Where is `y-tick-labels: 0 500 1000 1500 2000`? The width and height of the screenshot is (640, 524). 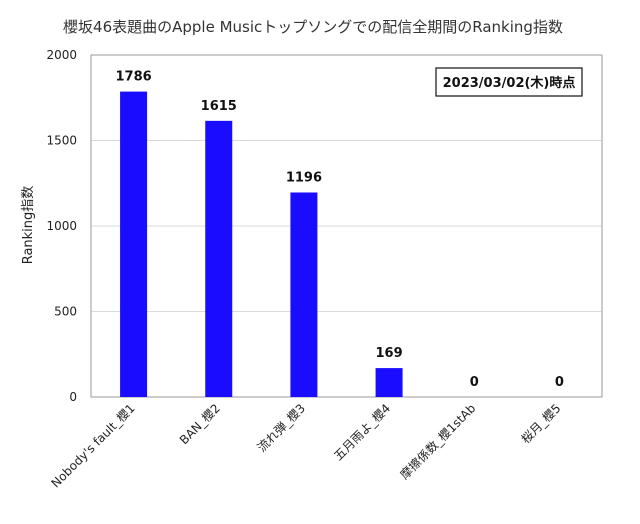 y-tick-labels: 0 500 1000 1500 2000 is located at coordinates (61, 226).